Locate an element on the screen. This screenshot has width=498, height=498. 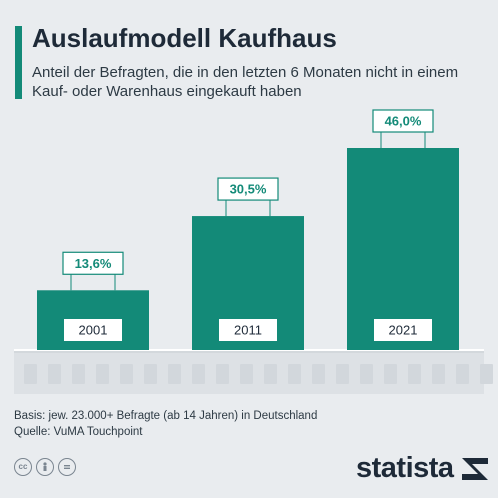
license-icons: cc is located at coordinates (45, 467).